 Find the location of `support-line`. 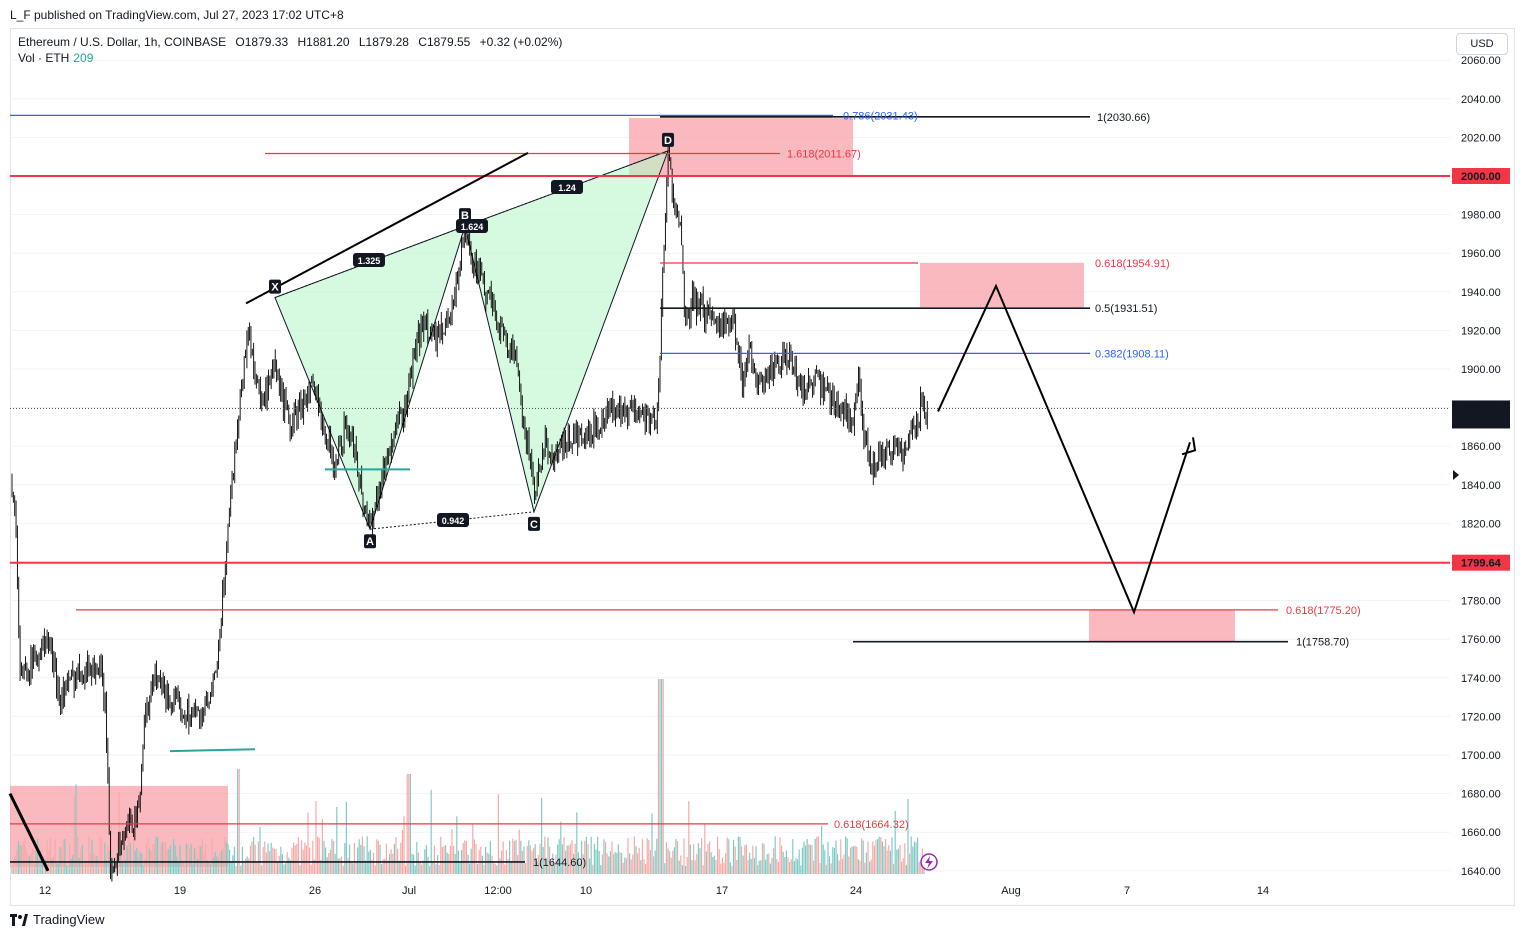

support-line is located at coordinates (212, 750).